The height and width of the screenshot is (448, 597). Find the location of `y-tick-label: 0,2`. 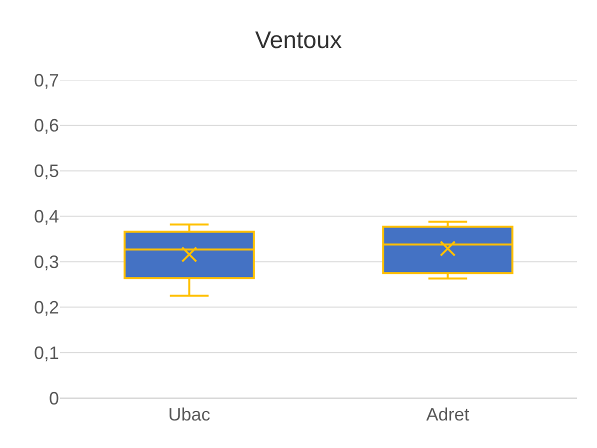

y-tick-label: 0,2 is located at coordinates (46, 307).